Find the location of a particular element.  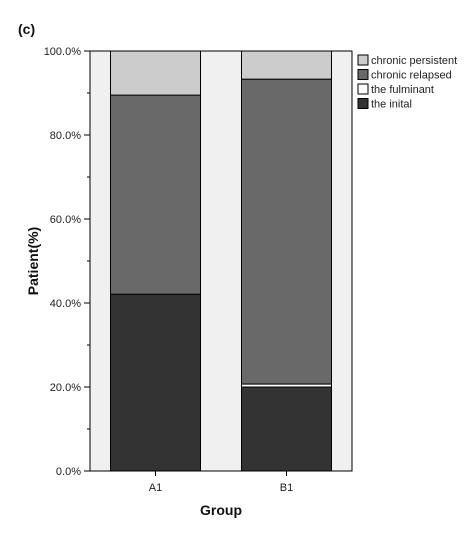

y-tick-label: 0.0% is located at coordinates (68, 472).